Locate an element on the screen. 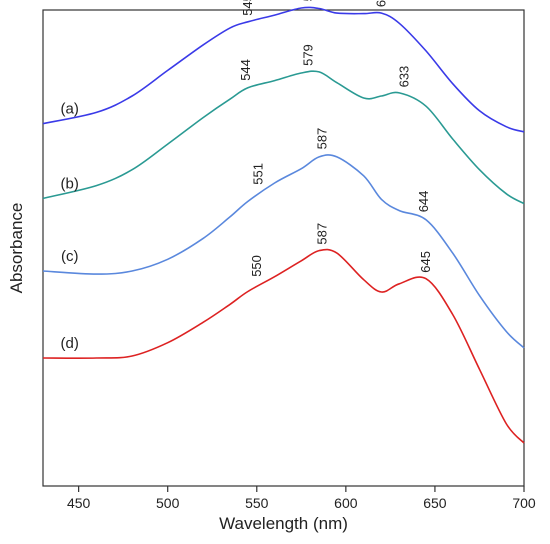 Image resolution: width=550 pixels, height=544 pixels. x-tick-label: 450 is located at coordinates (79, 503).